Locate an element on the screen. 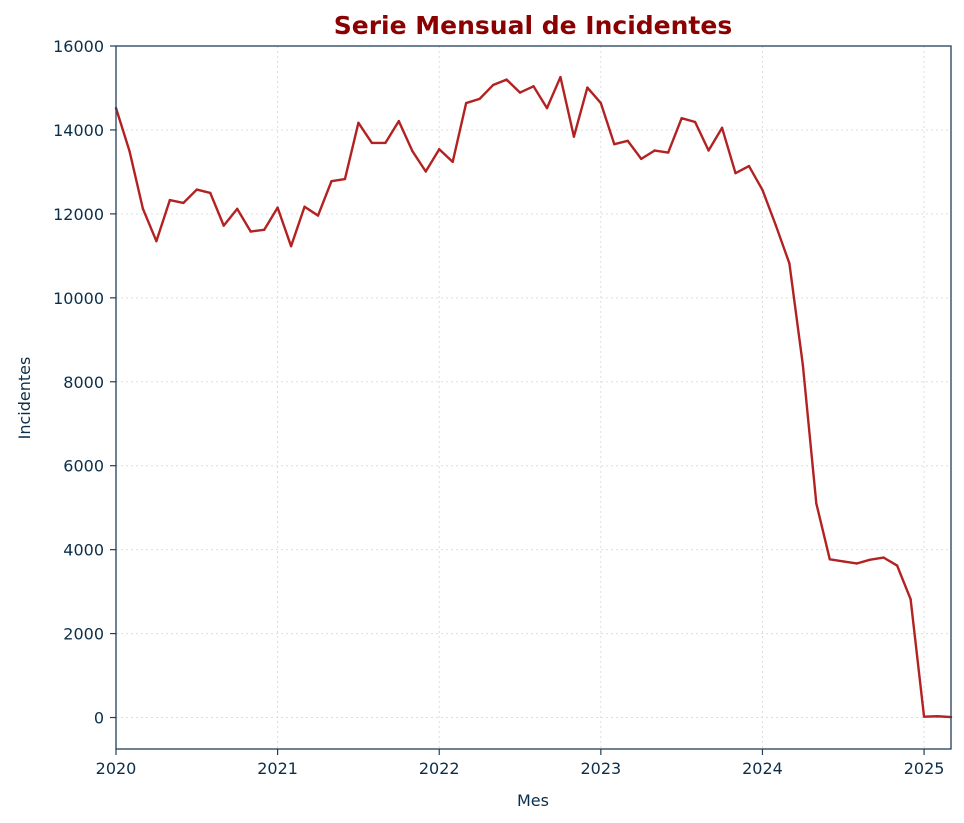 The image size is (964, 823). y-tick-label: 4000 is located at coordinates (83, 550).